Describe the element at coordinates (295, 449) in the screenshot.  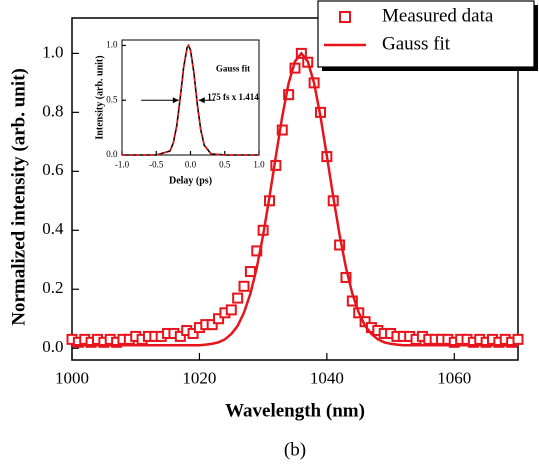
I see `caption: (b)` at that location.